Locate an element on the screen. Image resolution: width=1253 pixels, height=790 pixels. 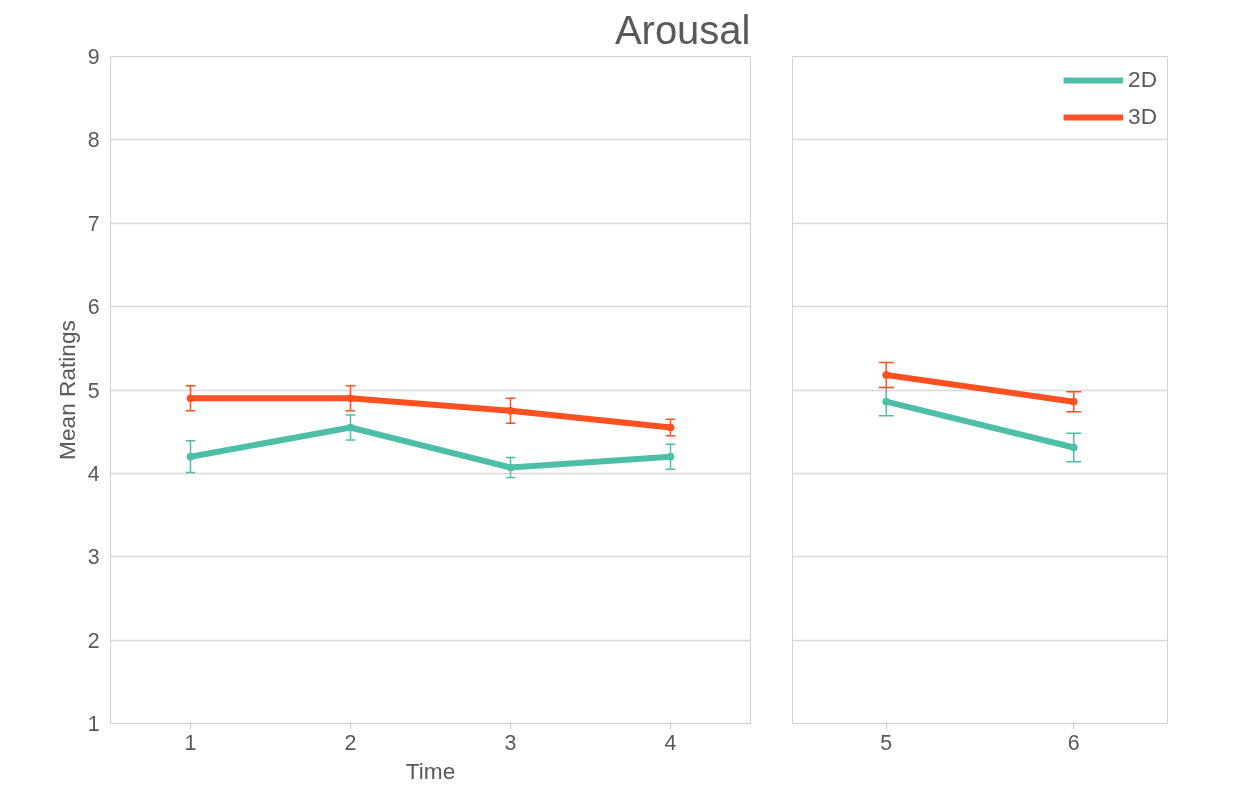
y-tick-label: 8 is located at coordinates (93, 140).